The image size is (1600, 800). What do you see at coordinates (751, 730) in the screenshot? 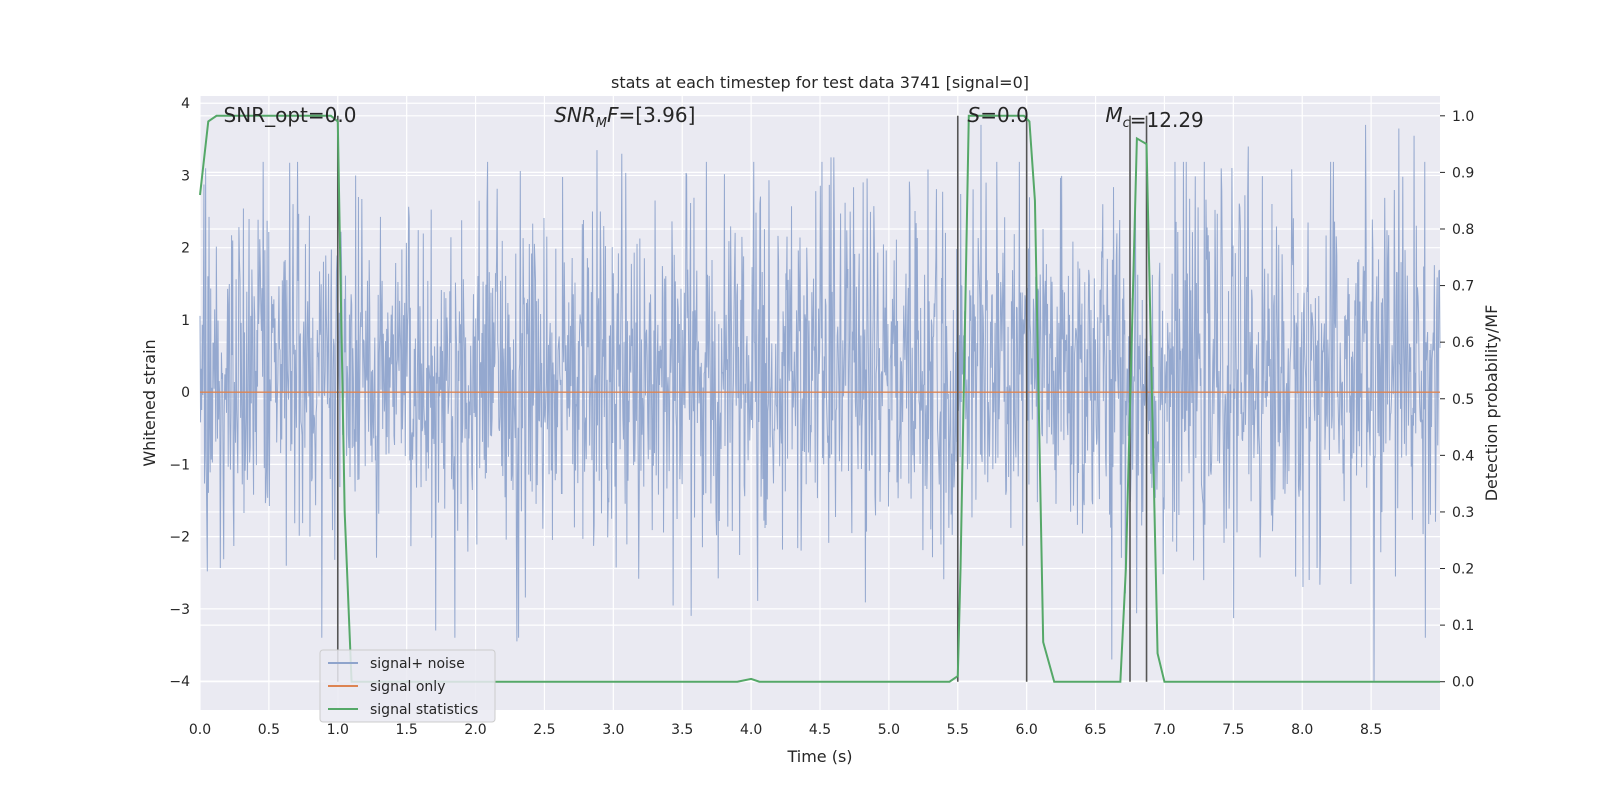
I see `x-tick-label: 4.0` at bounding box center [751, 730].